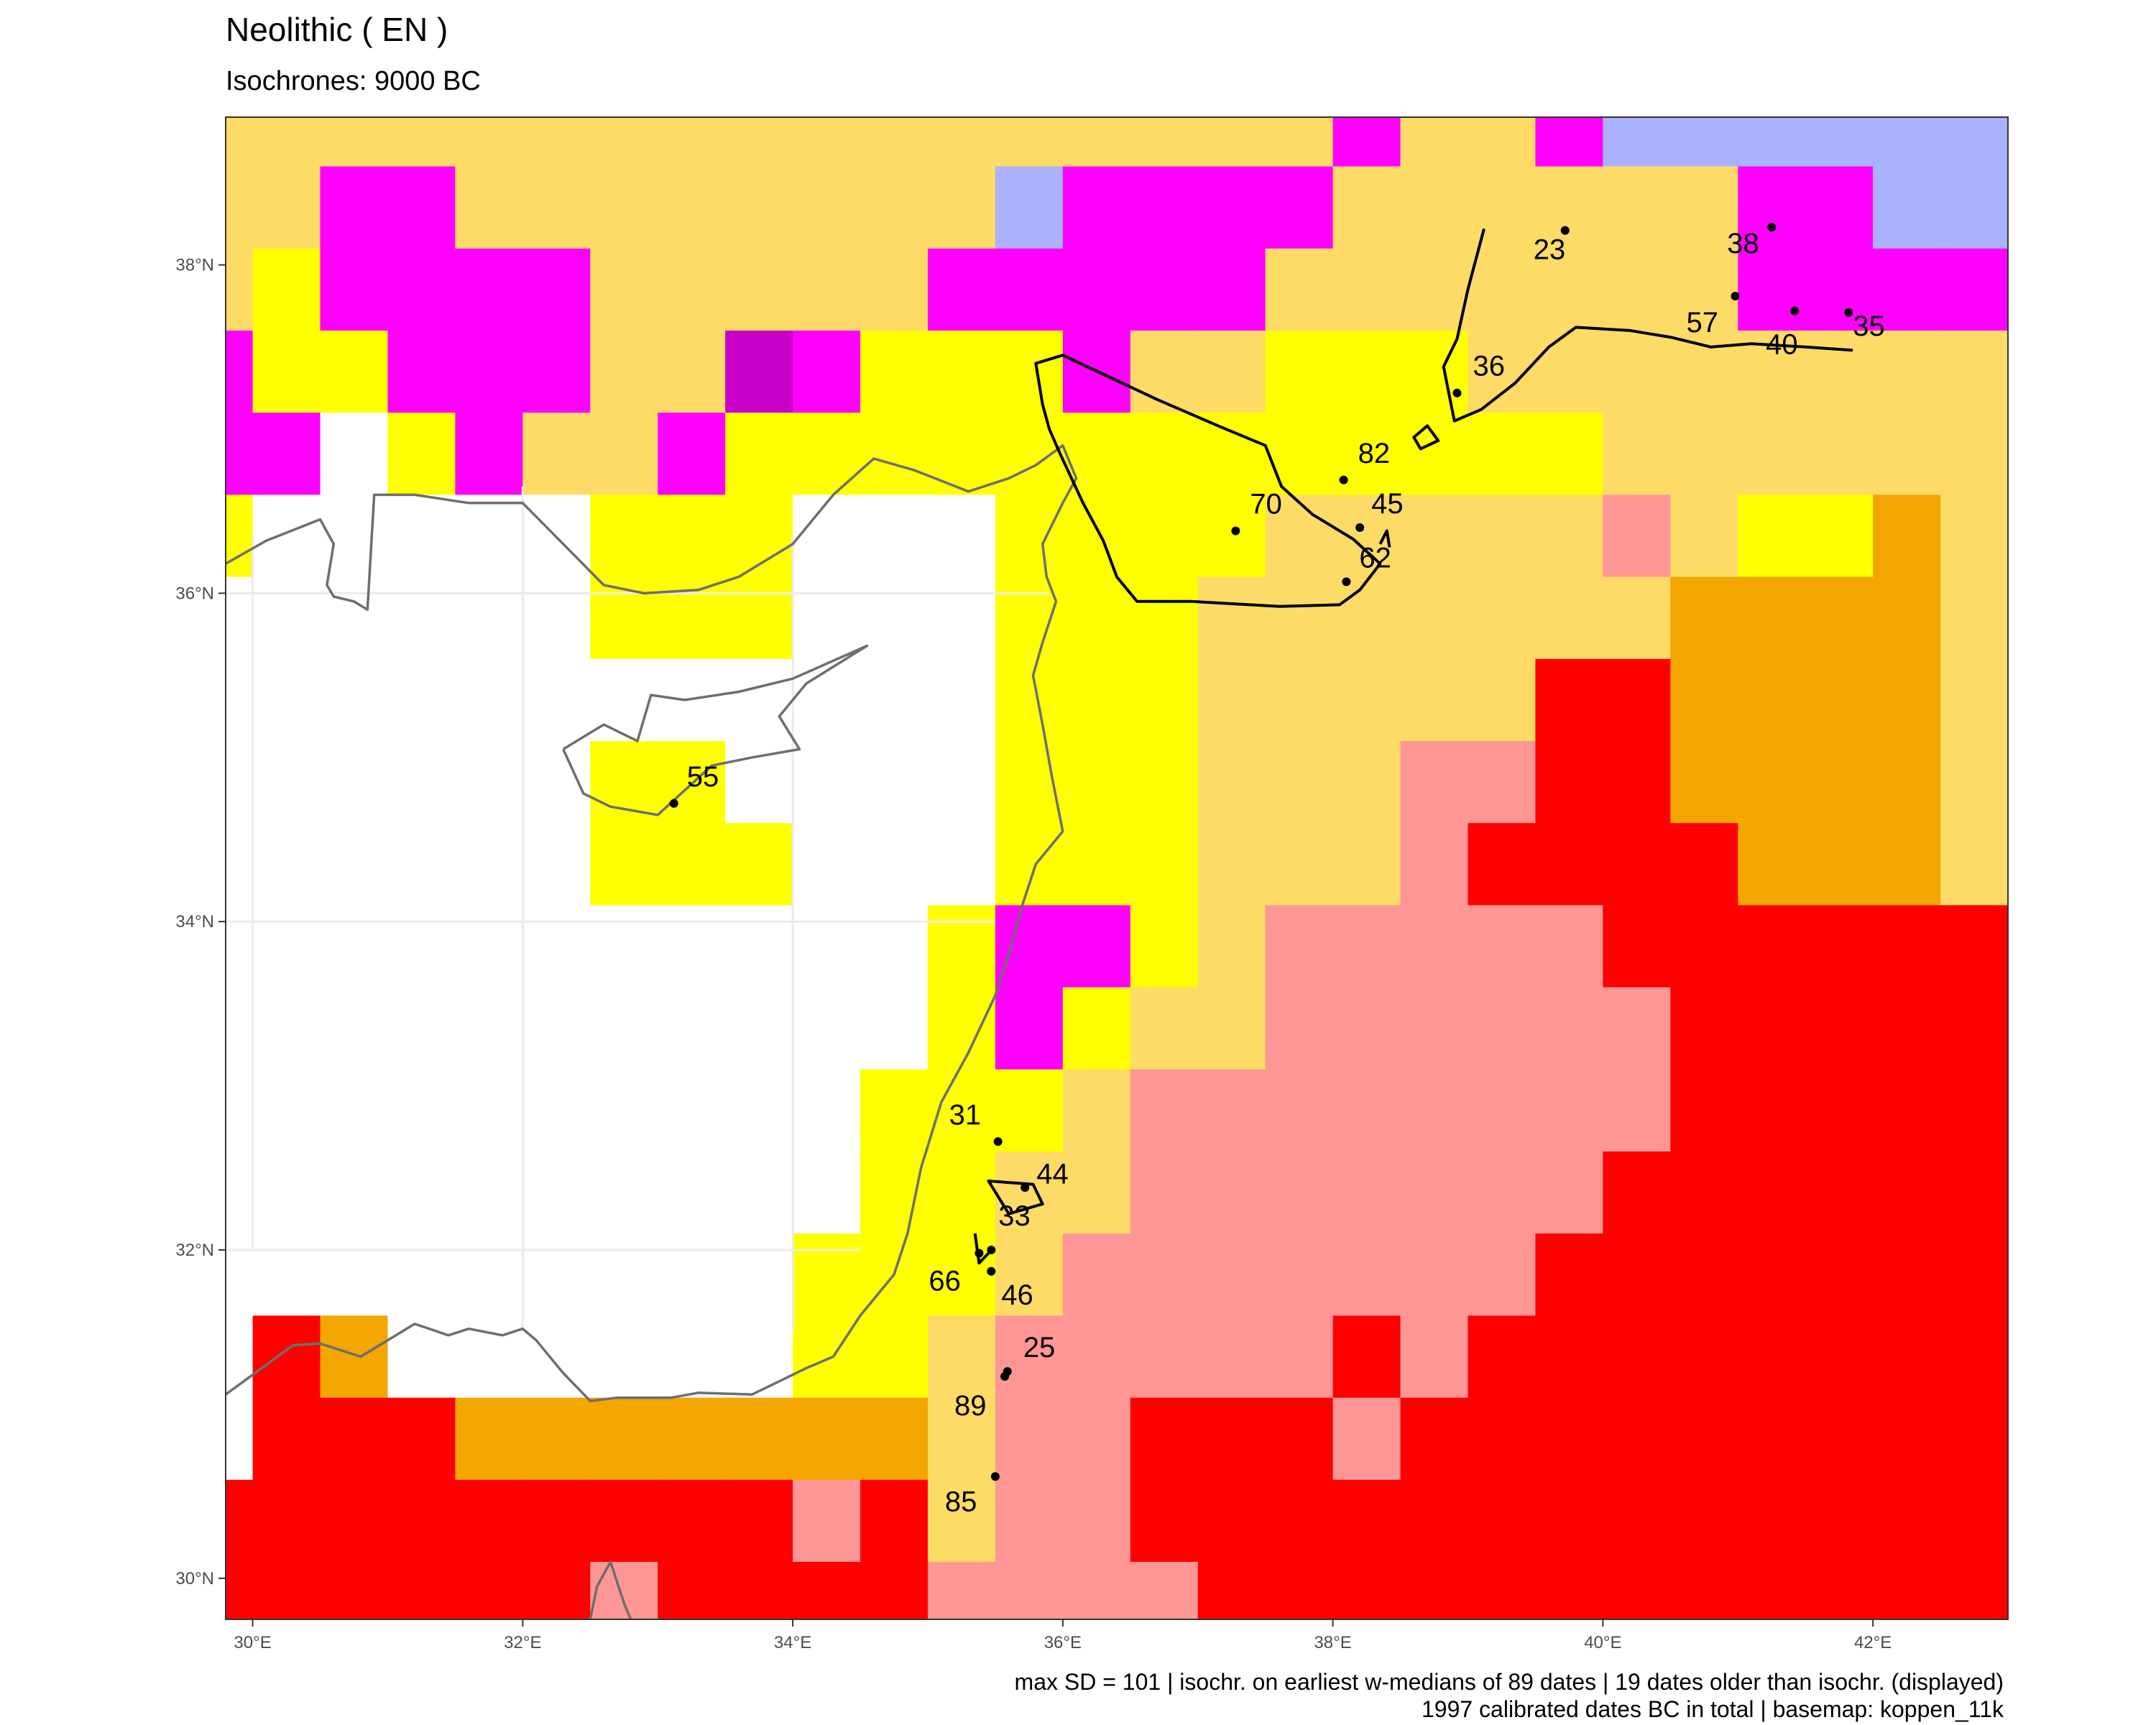 The height and width of the screenshot is (1725, 2156). I want to click on x-tick-label: 40°E, so click(1603, 1642).